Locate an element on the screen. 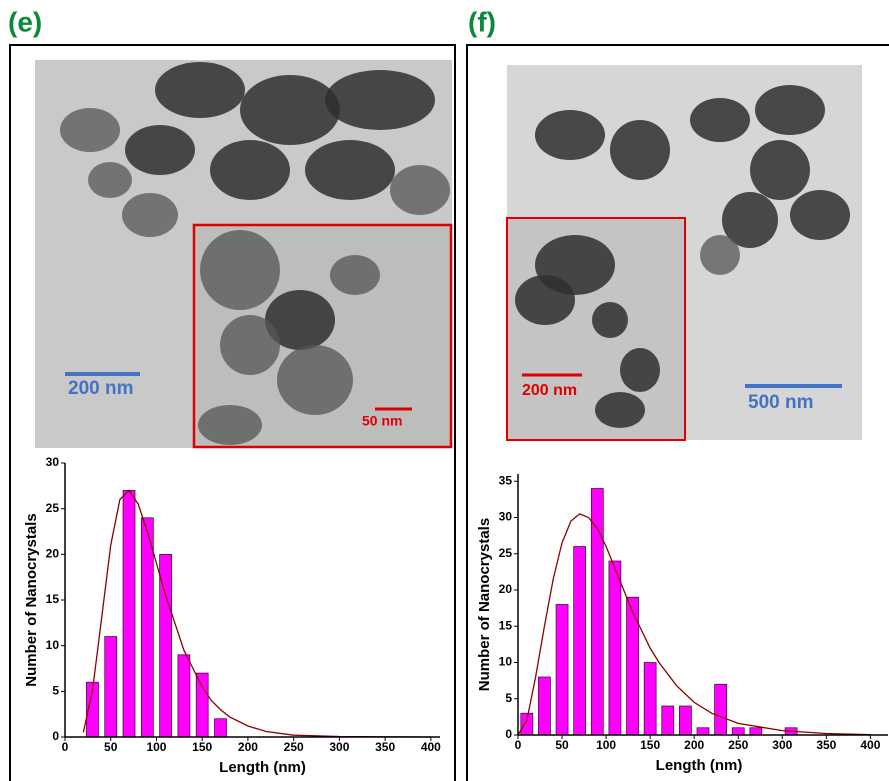 The width and height of the screenshot is (889, 781). panel-label: (e) is located at coordinates (25, 21).